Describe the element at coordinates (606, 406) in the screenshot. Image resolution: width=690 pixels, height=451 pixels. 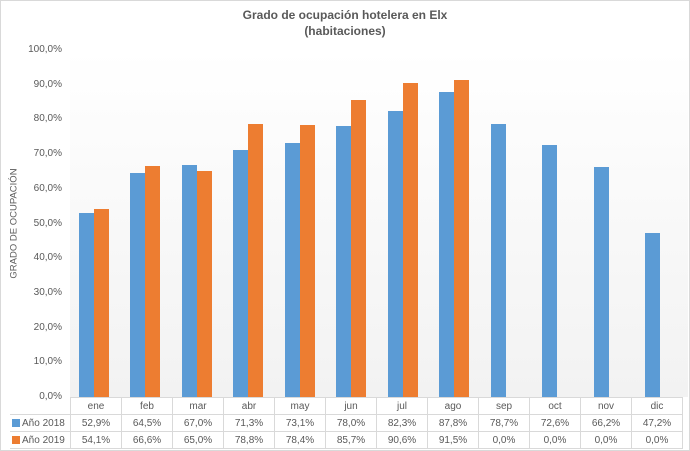
I see `category-label: nov` at that location.